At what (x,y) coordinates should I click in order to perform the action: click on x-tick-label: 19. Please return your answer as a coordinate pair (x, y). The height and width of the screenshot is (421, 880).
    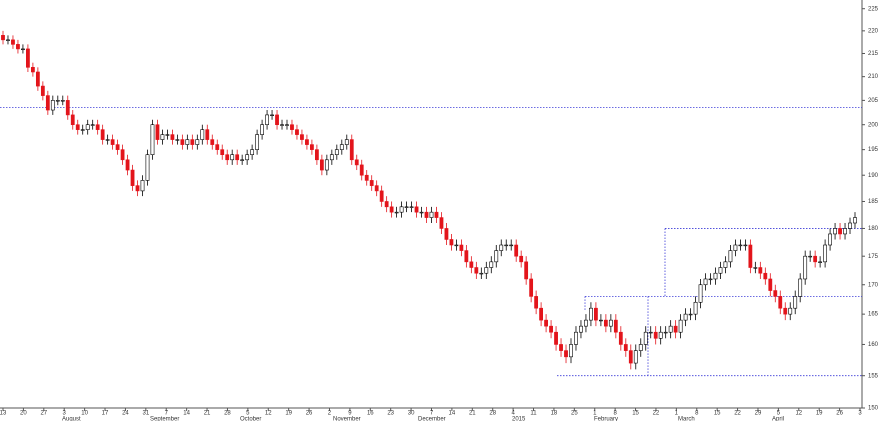
    Looking at the image, I should click on (819, 414).